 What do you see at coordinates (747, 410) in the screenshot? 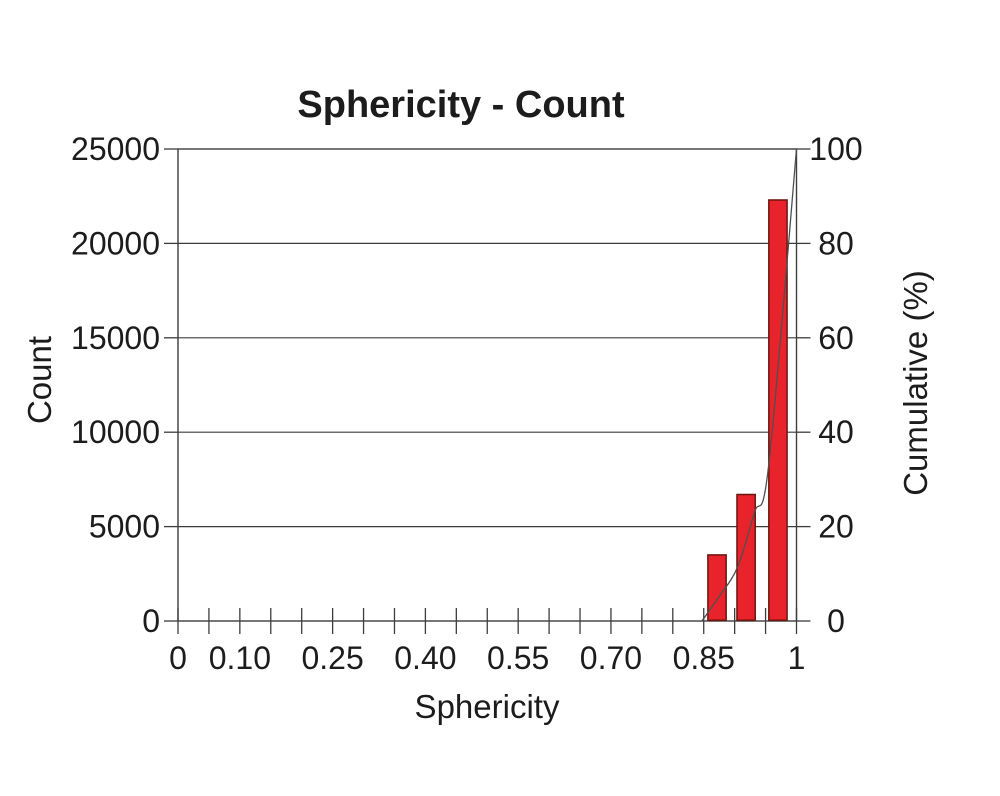
I see `bars-group` at bounding box center [747, 410].